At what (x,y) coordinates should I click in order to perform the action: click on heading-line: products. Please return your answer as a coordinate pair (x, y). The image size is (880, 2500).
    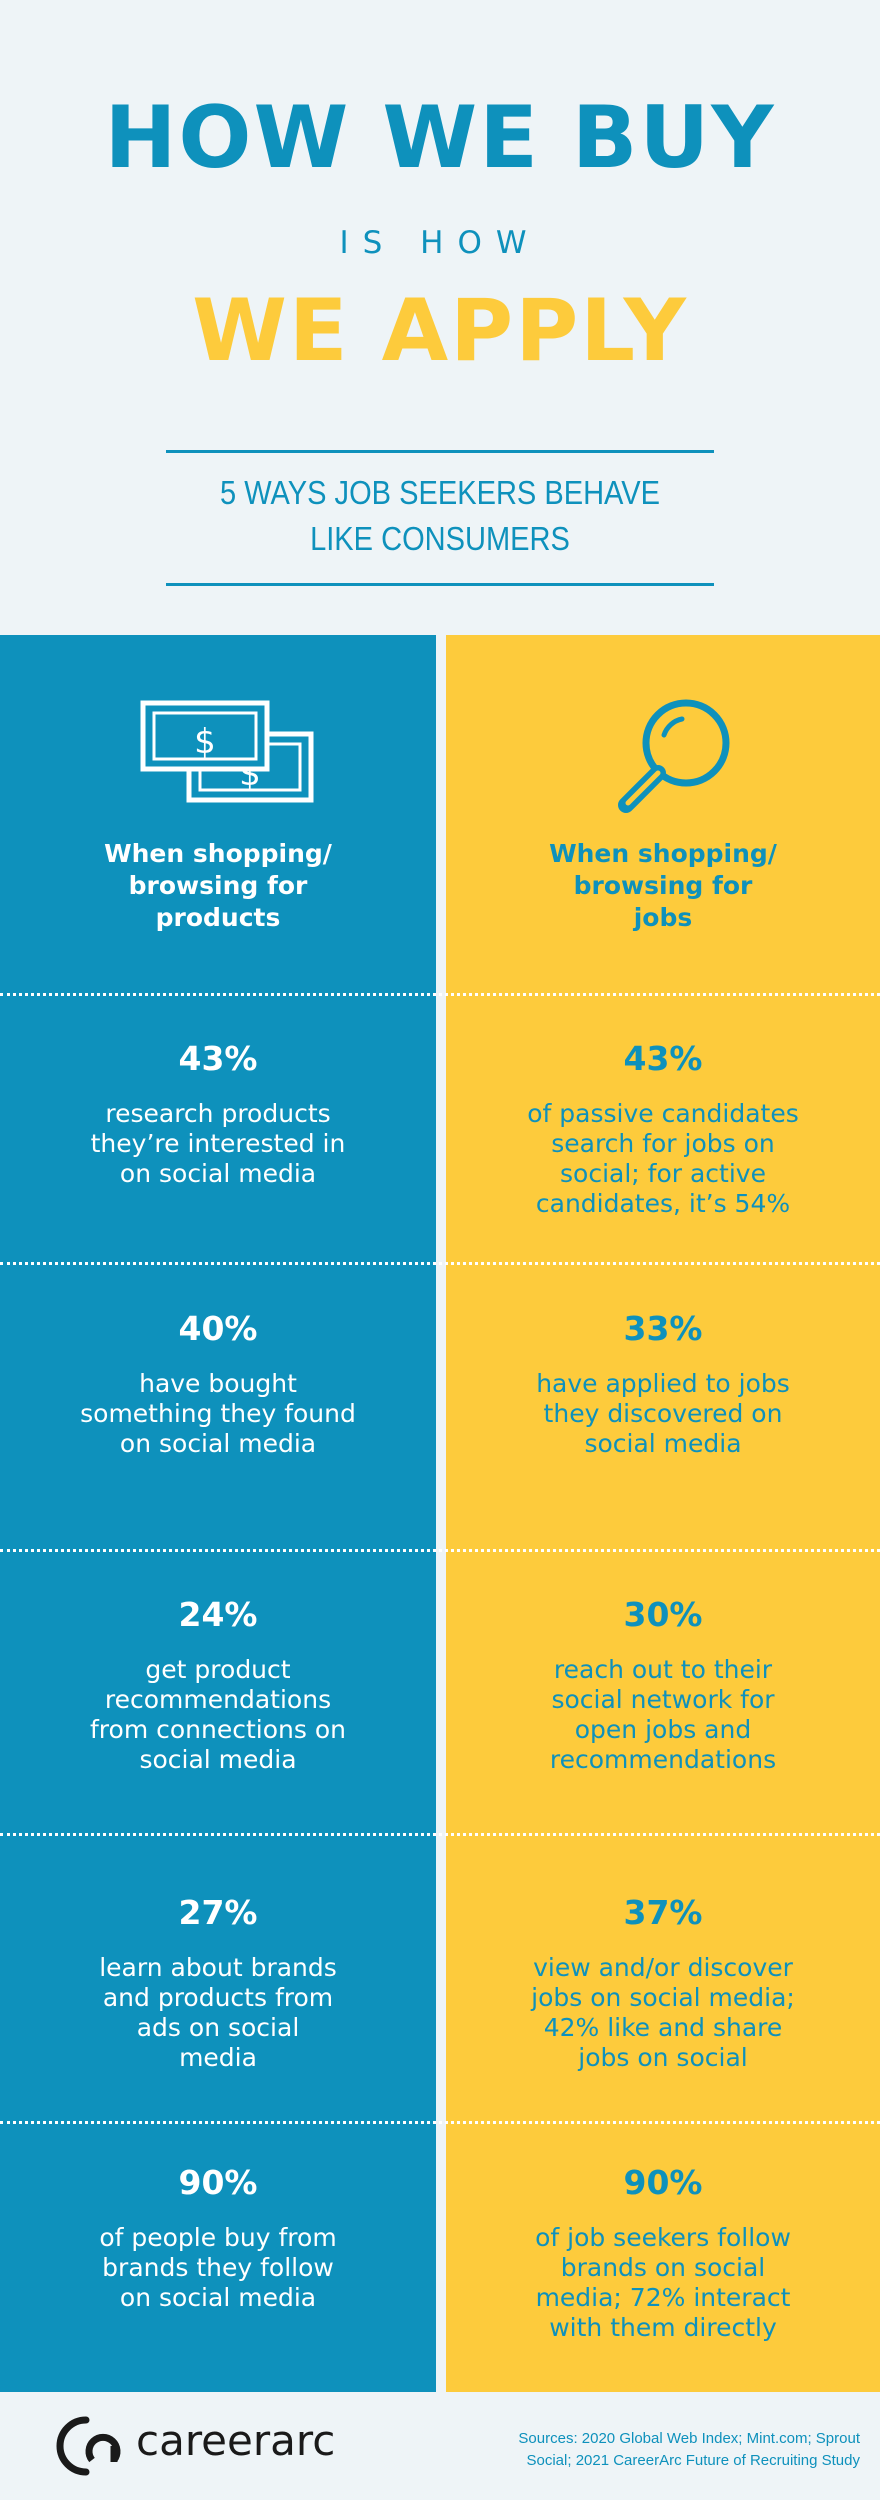
    Looking at the image, I should click on (218, 917).